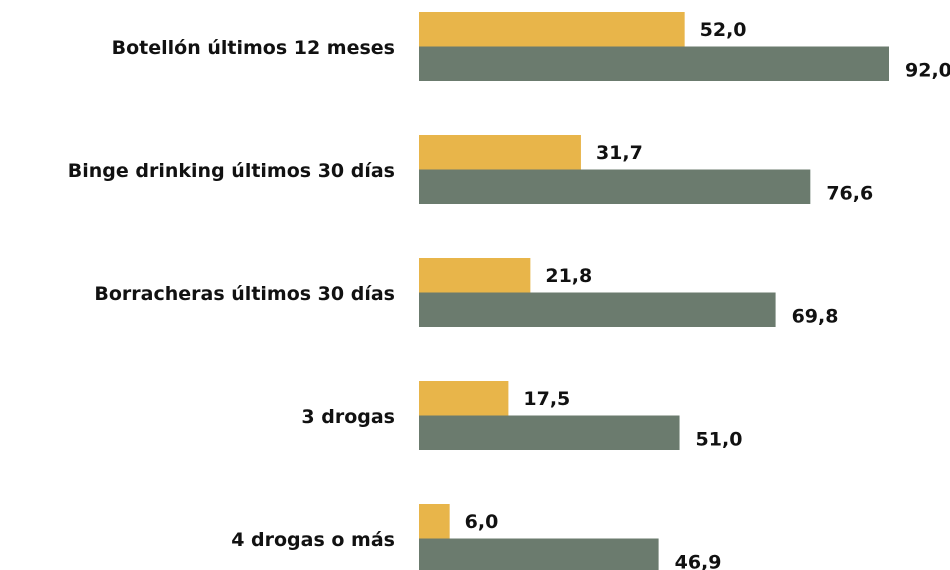 The height and width of the screenshot is (570, 950). What do you see at coordinates (619, 153) in the screenshot?
I see `value-label: 31,7` at bounding box center [619, 153].